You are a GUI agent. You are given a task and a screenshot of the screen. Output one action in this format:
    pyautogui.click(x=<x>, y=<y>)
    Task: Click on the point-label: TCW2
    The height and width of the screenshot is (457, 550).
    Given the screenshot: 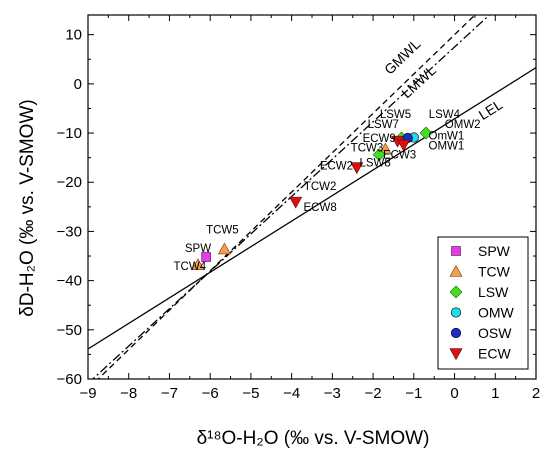 What is the action you would take?
    pyautogui.click(x=320, y=187)
    